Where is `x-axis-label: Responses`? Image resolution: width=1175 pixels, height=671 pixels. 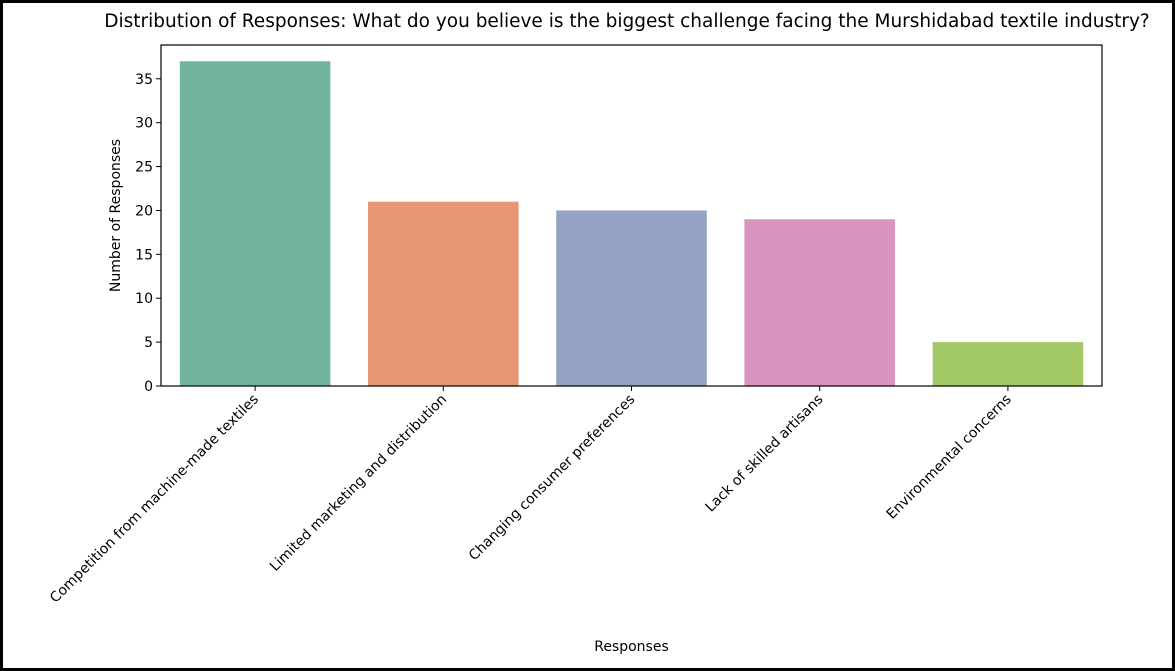
x-axis-label: Responses is located at coordinates (631, 647).